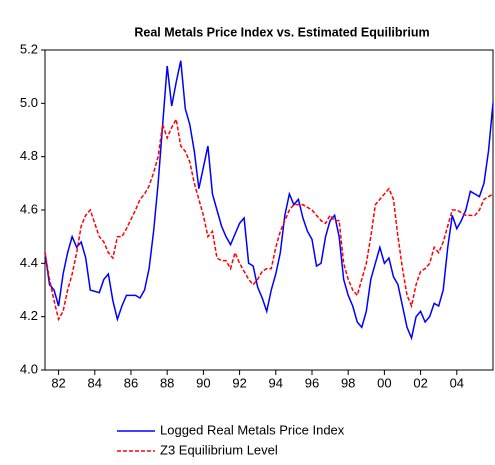 Image resolution: width=495 pixels, height=465 pixels. What do you see at coordinates (312, 382) in the screenshot?
I see `x-tick-label: 96` at bounding box center [312, 382].